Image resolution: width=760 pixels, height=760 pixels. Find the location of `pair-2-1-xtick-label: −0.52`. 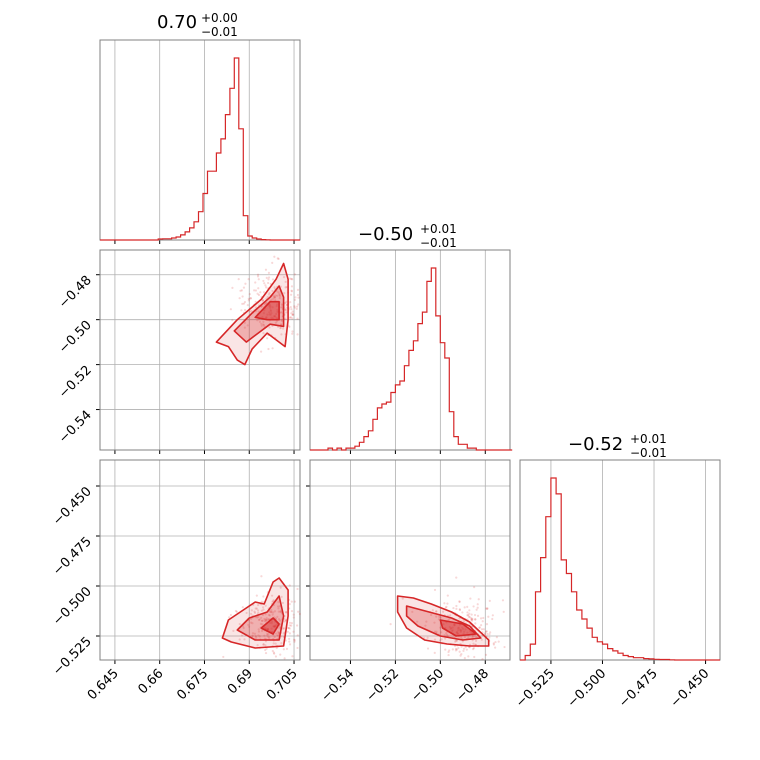

pair-2-1-xtick-label: −0.52 is located at coordinates (382, 685).